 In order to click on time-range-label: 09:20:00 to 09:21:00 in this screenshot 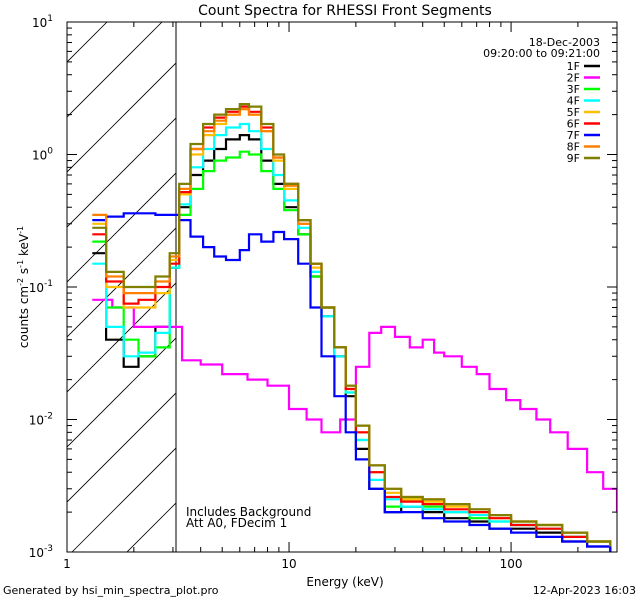, I will do `click(541, 53)`.